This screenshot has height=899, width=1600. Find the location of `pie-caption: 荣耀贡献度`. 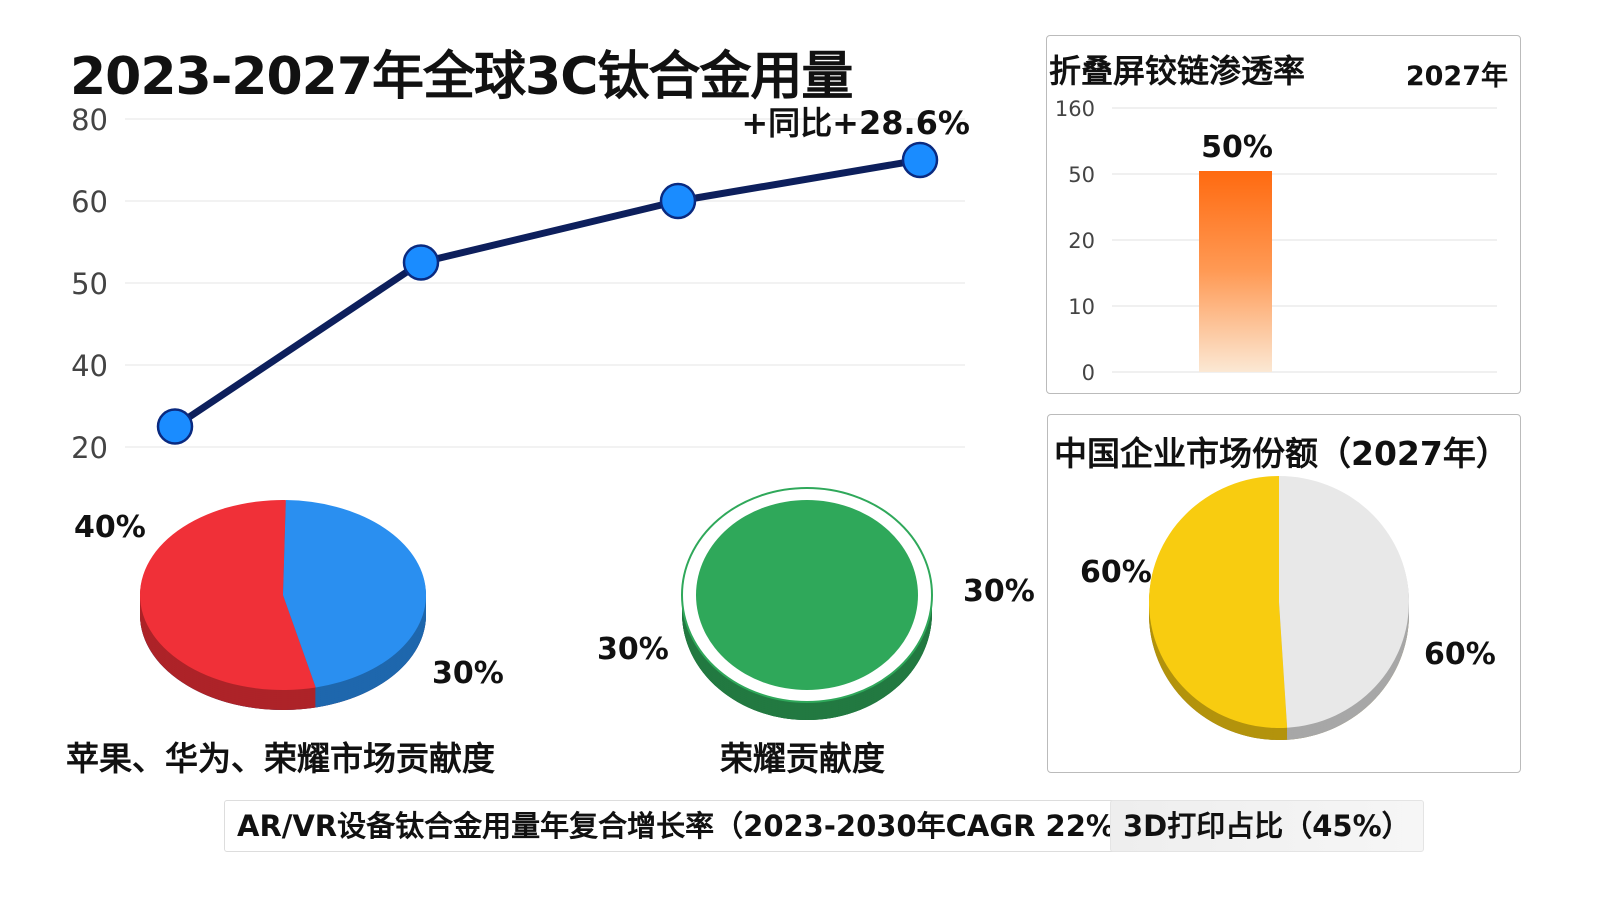

pie-caption: 荣耀贡献度 is located at coordinates (802, 758).